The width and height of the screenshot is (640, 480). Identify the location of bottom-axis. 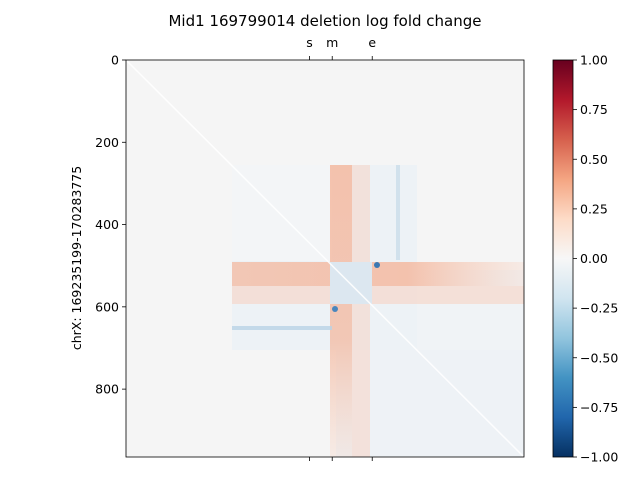
(341, 459).